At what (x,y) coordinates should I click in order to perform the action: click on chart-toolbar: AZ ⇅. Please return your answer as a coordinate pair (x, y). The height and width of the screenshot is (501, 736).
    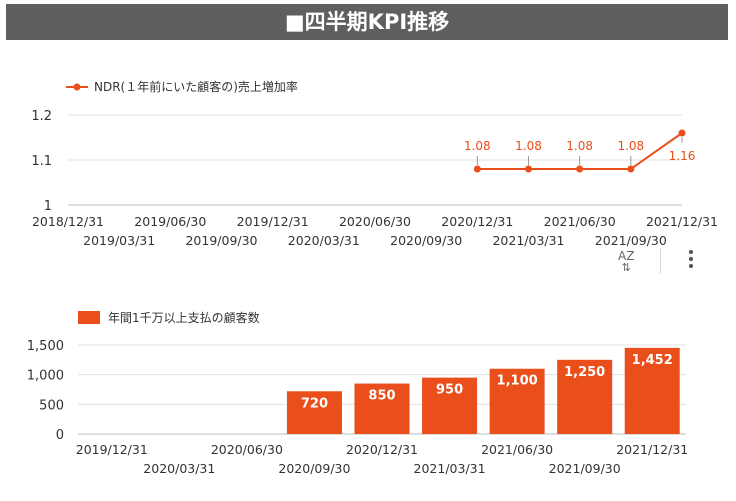
    Looking at the image, I should click on (662, 262).